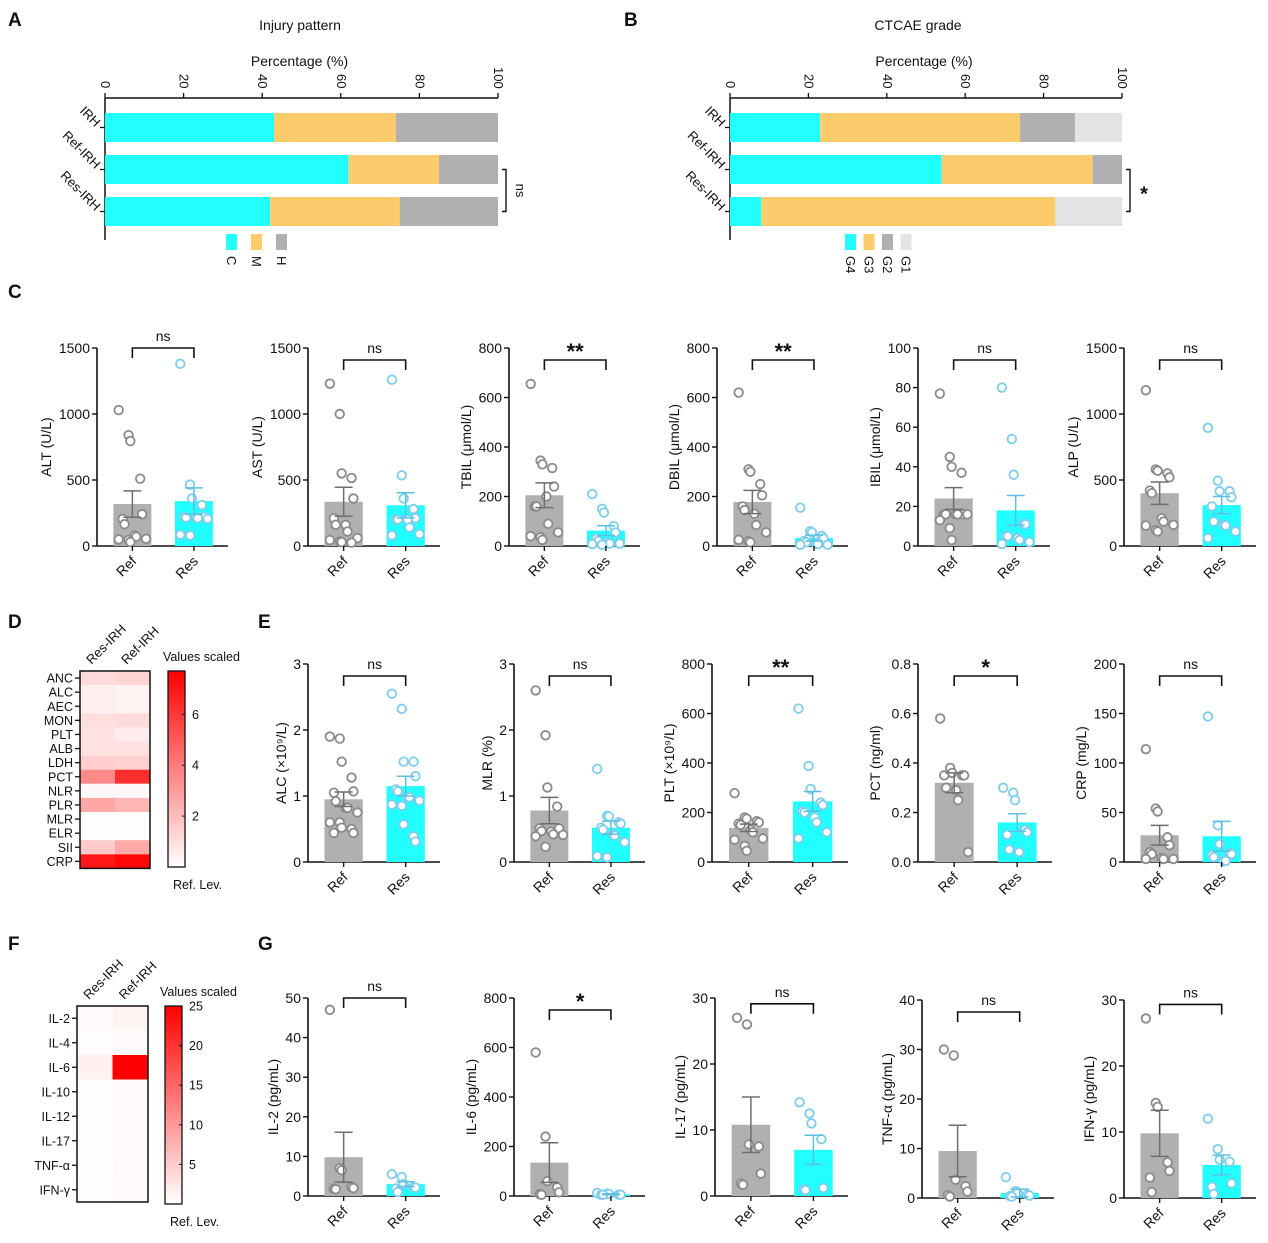 The height and width of the screenshot is (1243, 1268). I want to click on y-axis-label: ALT (U/L), so click(46, 446).